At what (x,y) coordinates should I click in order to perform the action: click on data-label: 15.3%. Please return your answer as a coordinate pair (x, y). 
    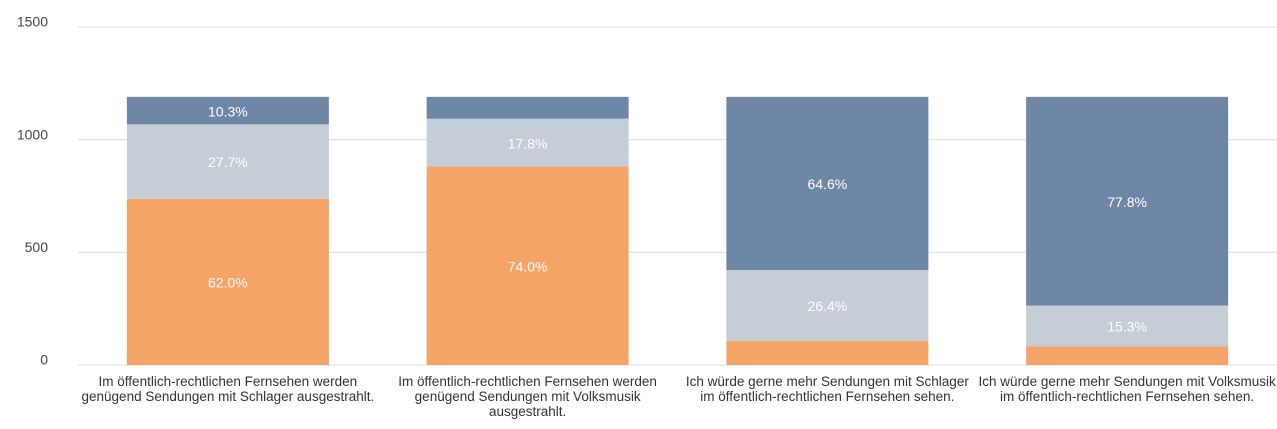
    Looking at the image, I should click on (1127, 327).